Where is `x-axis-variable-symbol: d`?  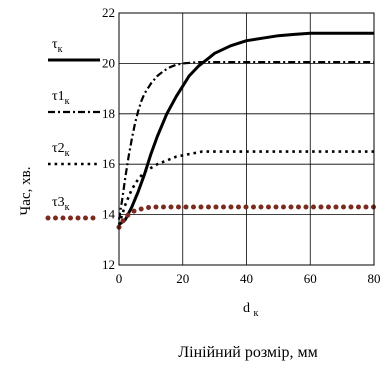
x-axis-variable-symbol: d is located at coordinates (246, 308).